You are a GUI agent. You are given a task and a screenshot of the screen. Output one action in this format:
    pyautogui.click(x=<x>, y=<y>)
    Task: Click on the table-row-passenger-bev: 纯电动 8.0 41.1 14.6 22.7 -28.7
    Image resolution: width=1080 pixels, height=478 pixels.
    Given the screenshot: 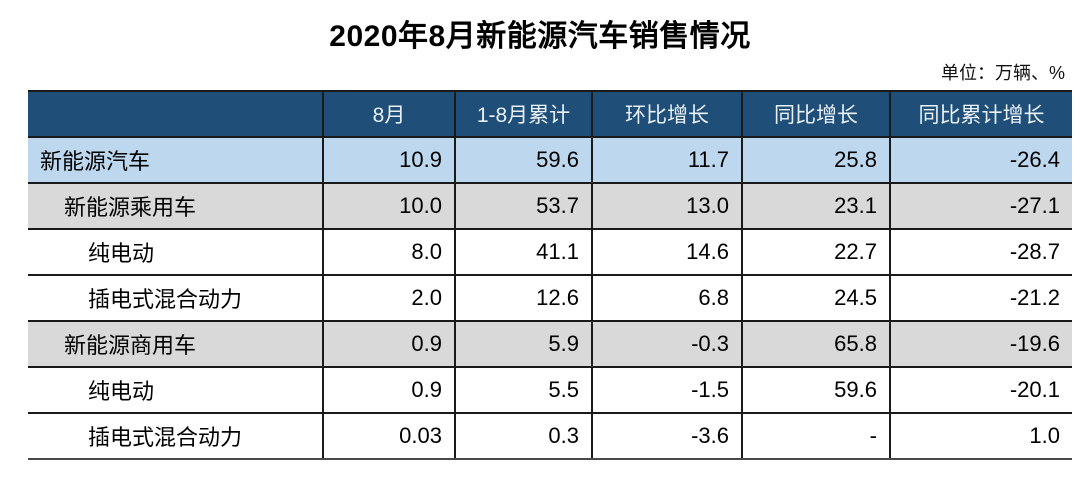 What is the action you would take?
    pyautogui.click(x=550, y=252)
    